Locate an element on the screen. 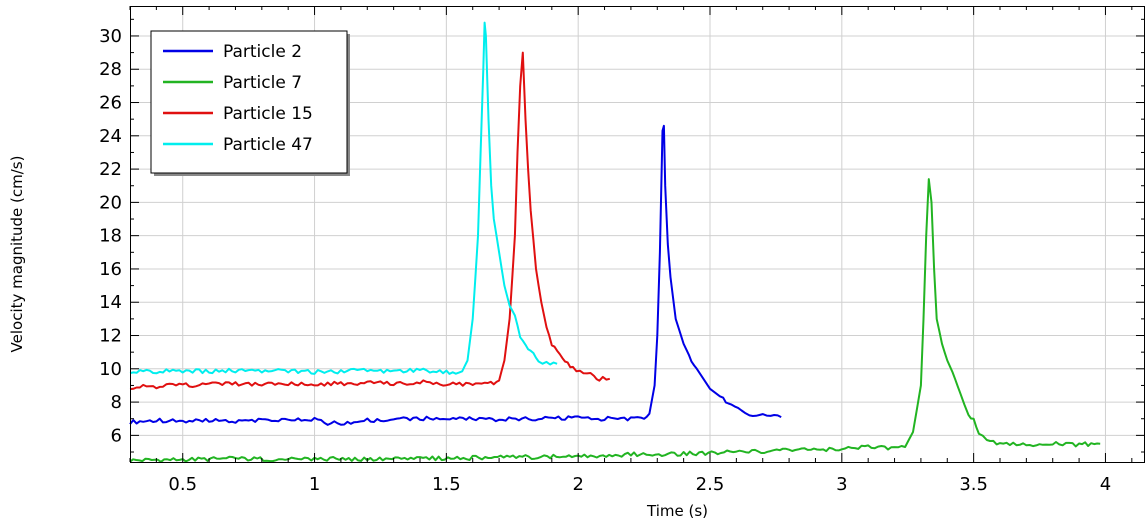 The width and height of the screenshot is (1145, 526). y-axis-title: Velocity magnitude (cm/s) is located at coordinates (17, 254).